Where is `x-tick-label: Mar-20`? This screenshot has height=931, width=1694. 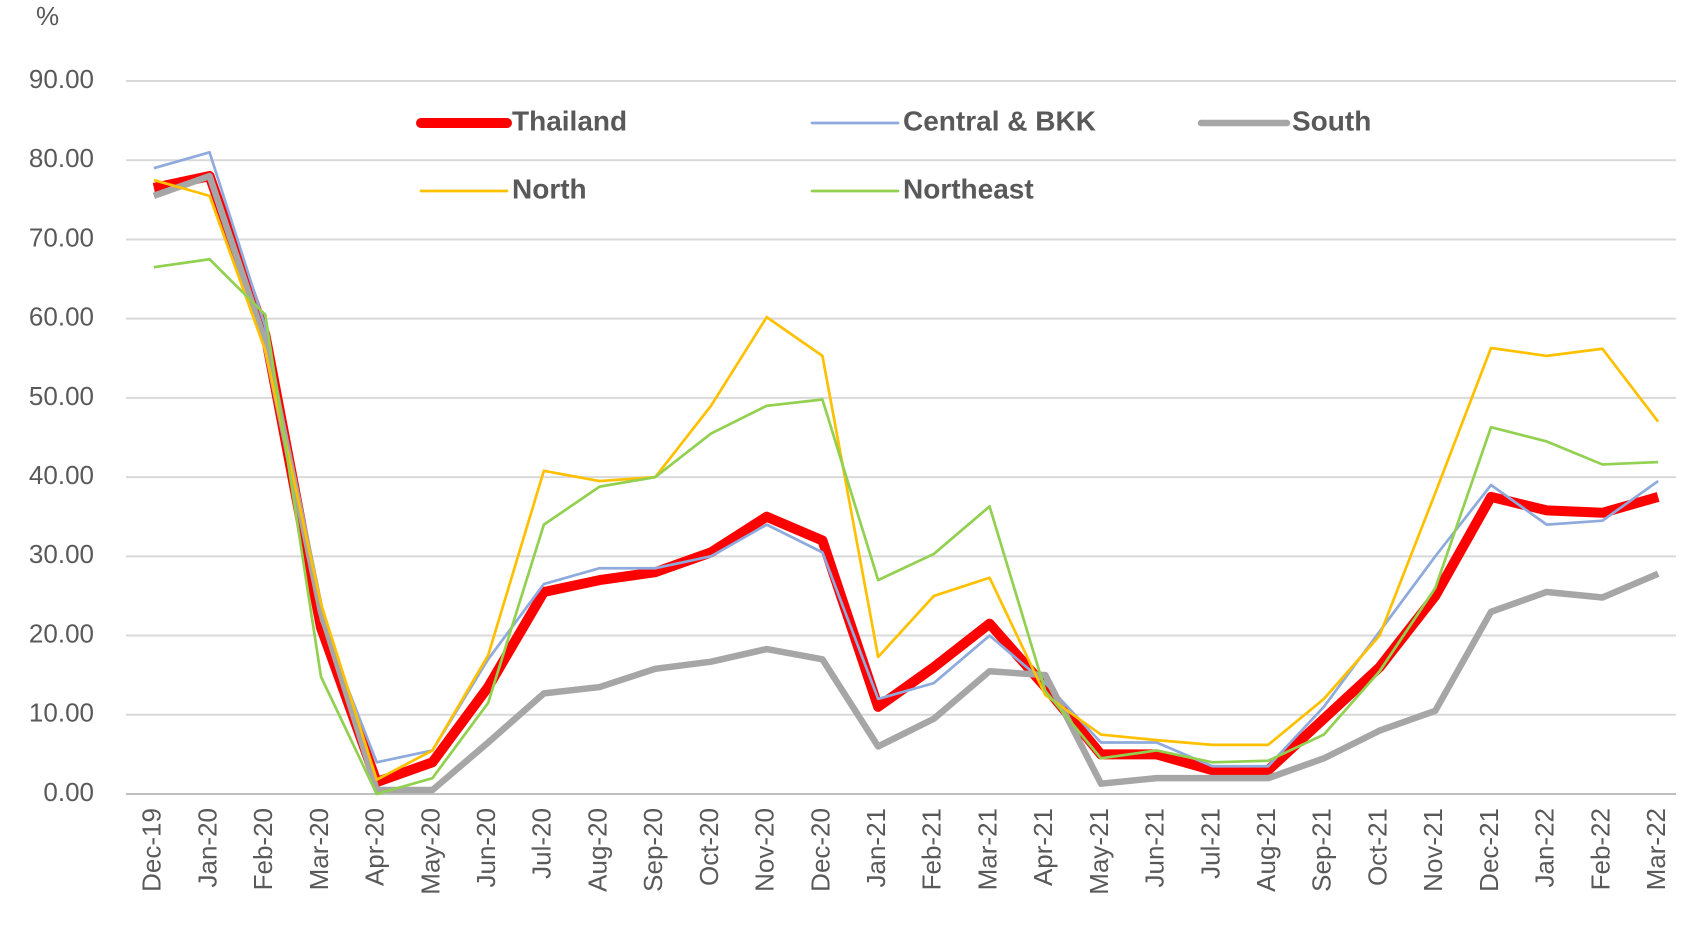 x-tick-label: Mar-20 is located at coordinates (319, 849).